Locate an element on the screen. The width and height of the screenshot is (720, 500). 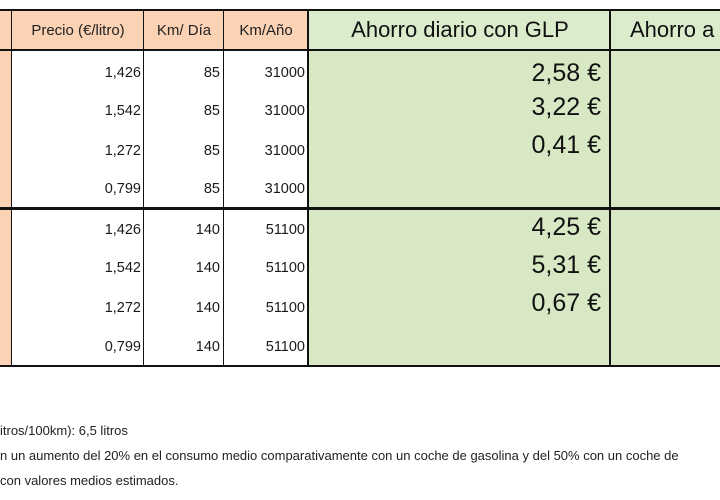
daily-saving-cell: 0,41 € is located at coordinates (566, 144).